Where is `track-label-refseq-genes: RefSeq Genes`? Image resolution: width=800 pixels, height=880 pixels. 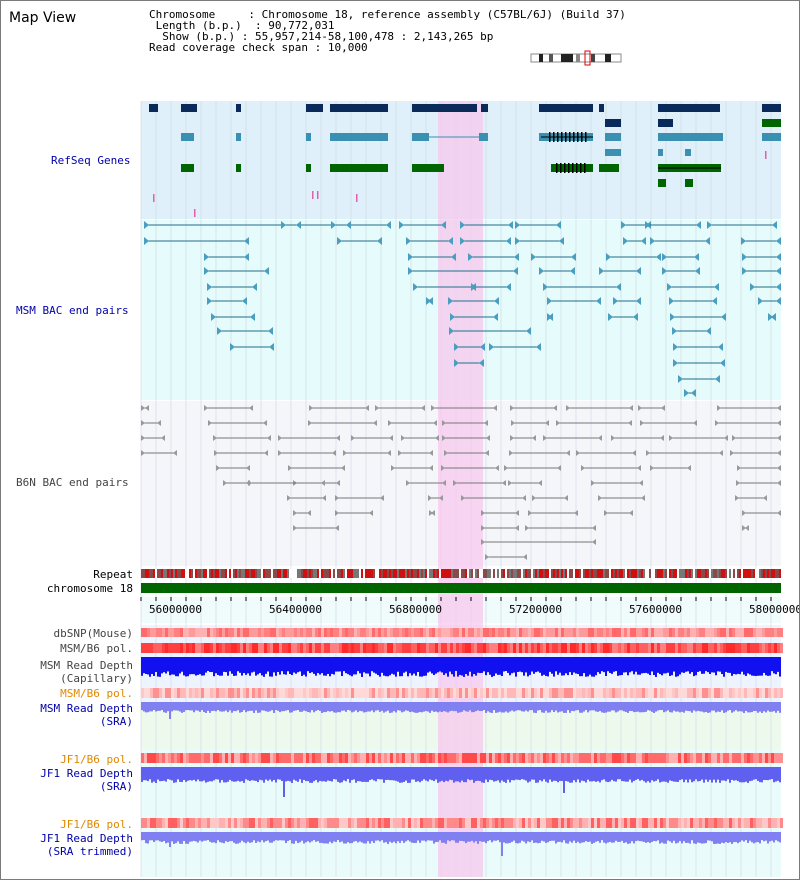
track-label-refseq-genes: RefSeq Genes is located at coordinates (91, 160).